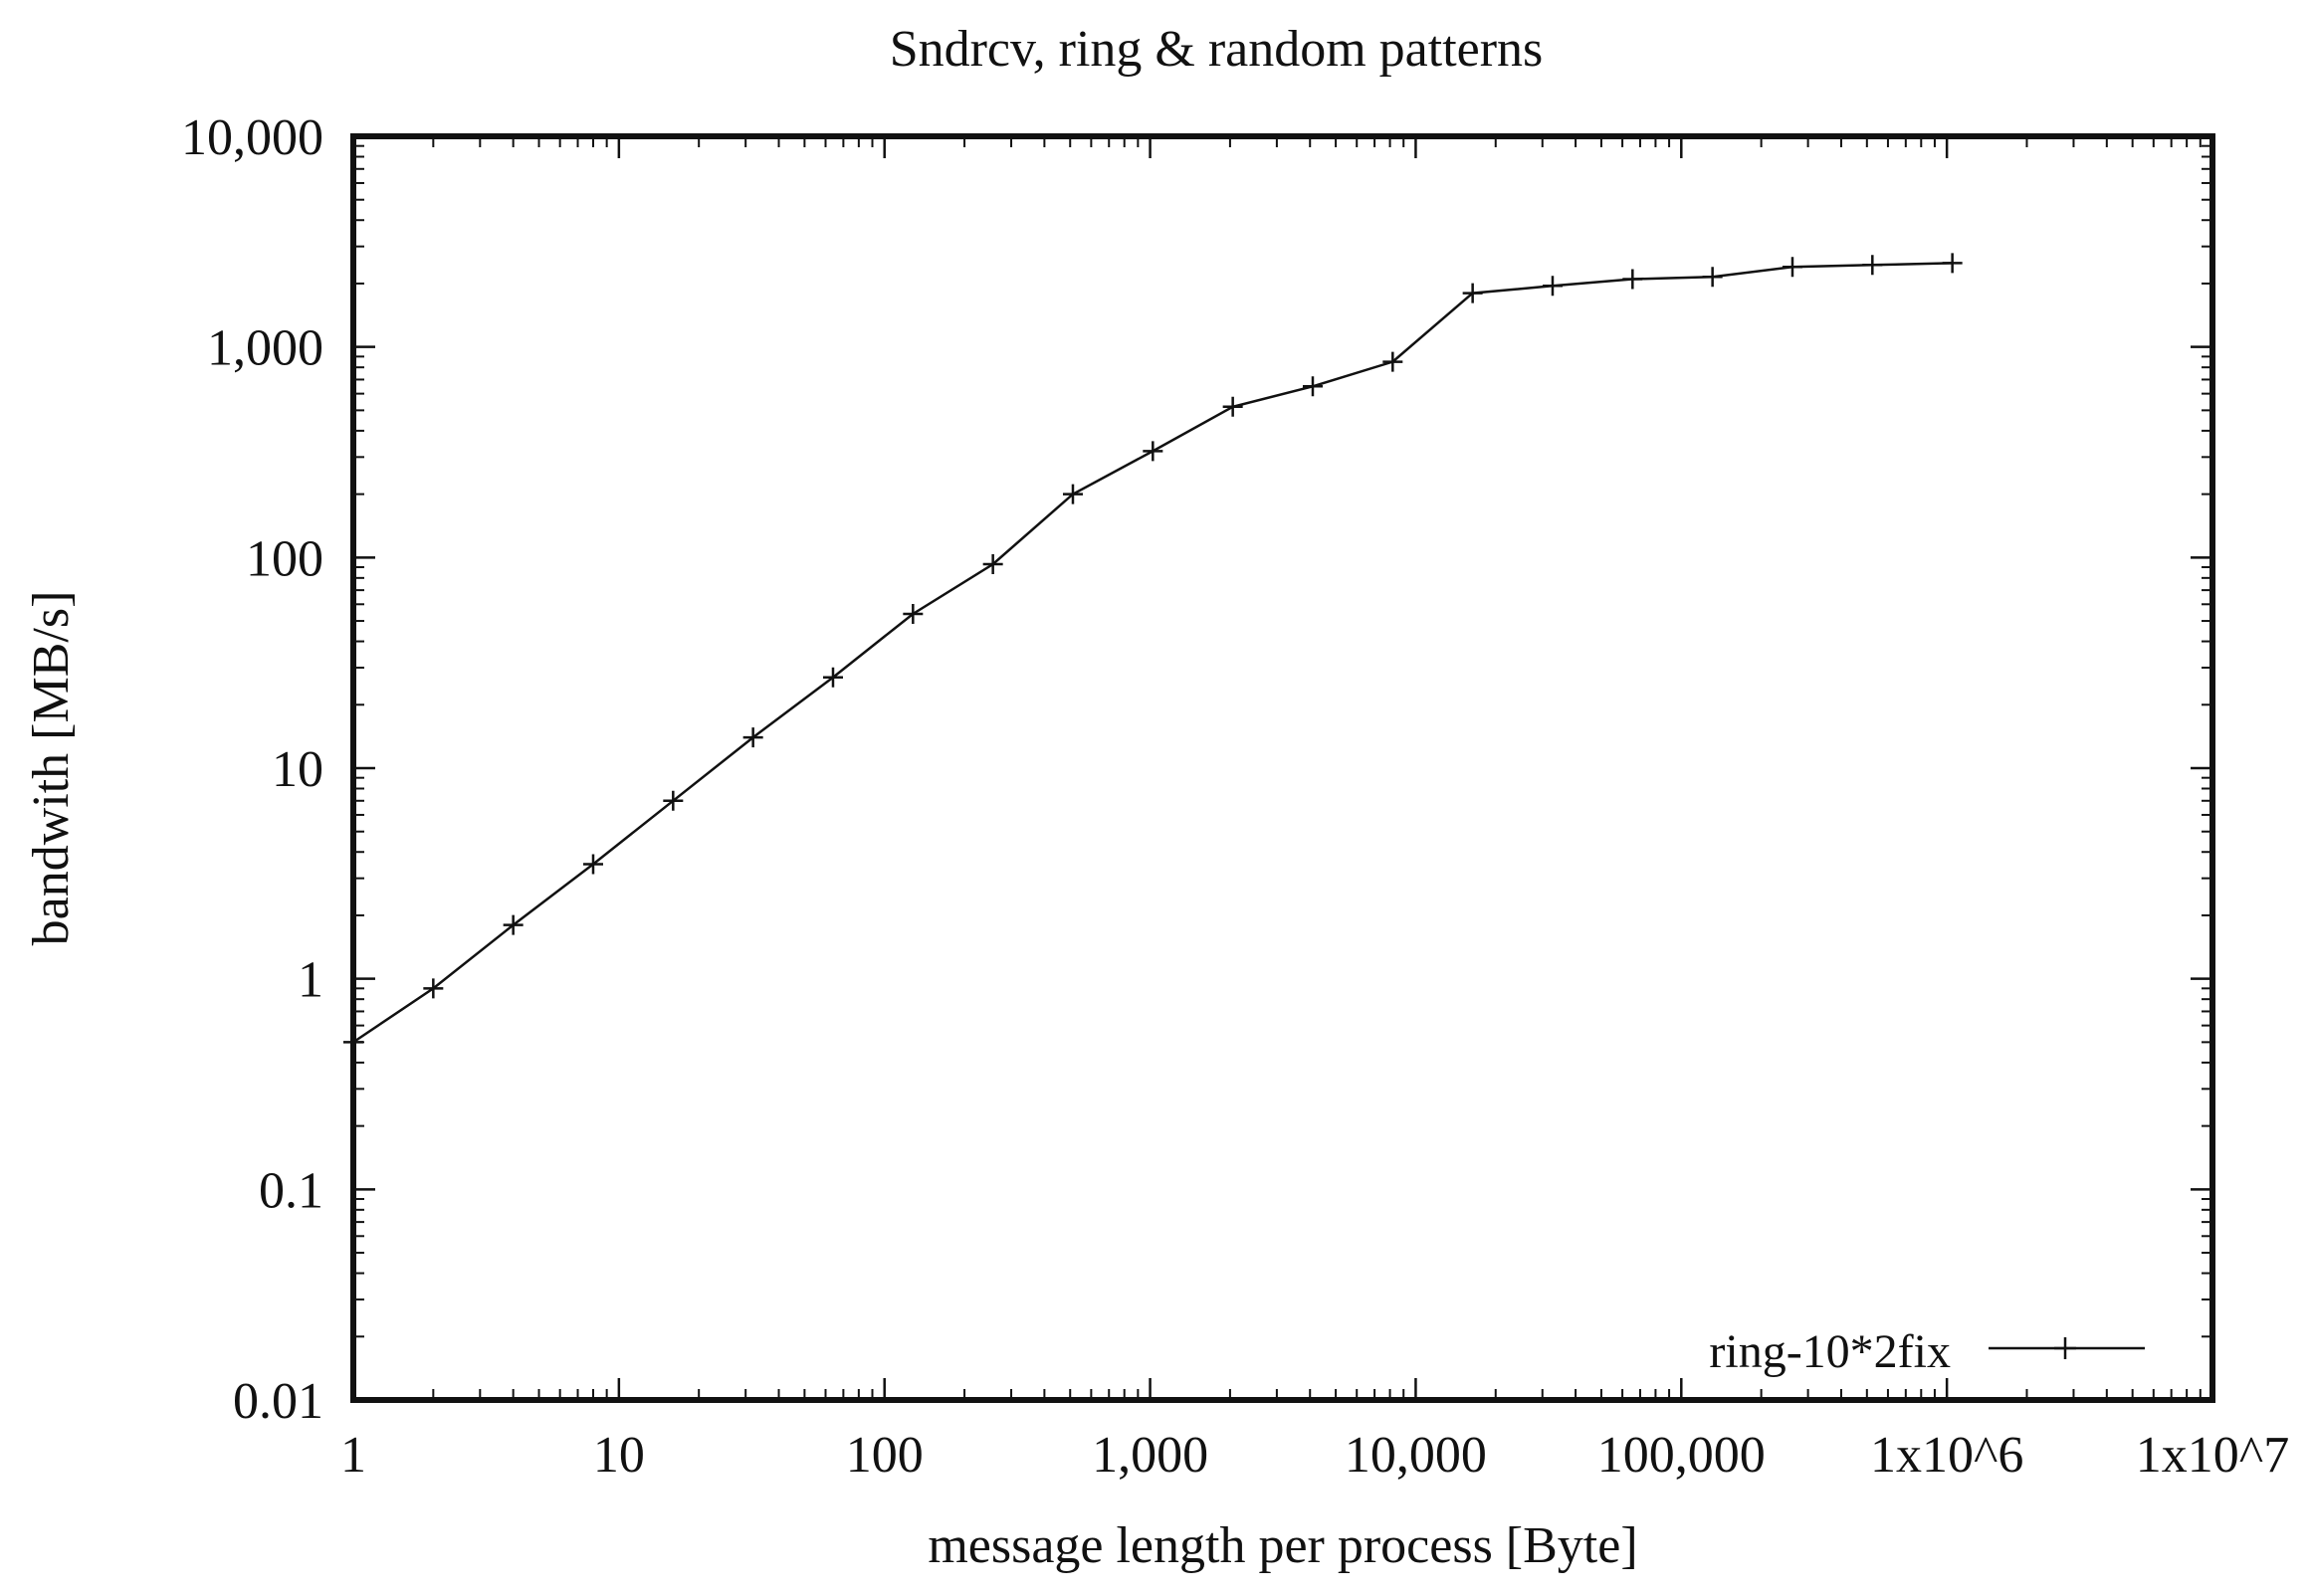 The image size is (2313, 1596). Describe the element at coordinates (619, 1456) in the screenshot. I see `x-tick-label: 10` at that location.